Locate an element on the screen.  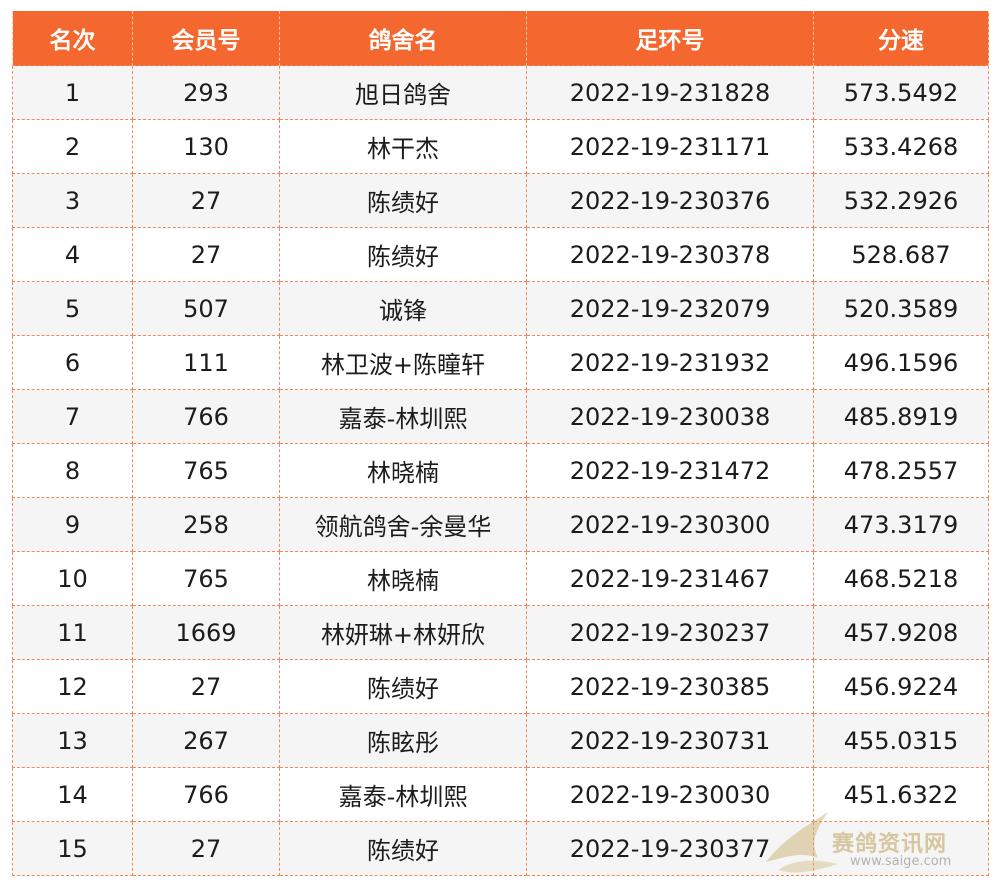
loft-name-cell: 陈眩彤 is located at coordinates (403, 740).